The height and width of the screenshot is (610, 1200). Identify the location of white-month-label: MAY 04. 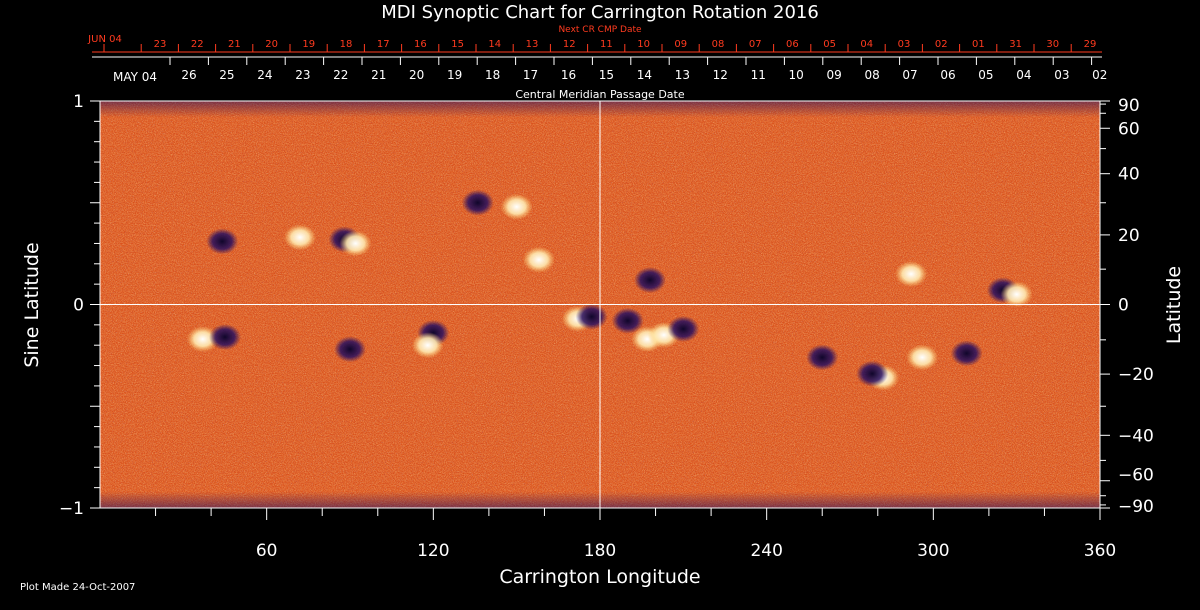
(135, 77).